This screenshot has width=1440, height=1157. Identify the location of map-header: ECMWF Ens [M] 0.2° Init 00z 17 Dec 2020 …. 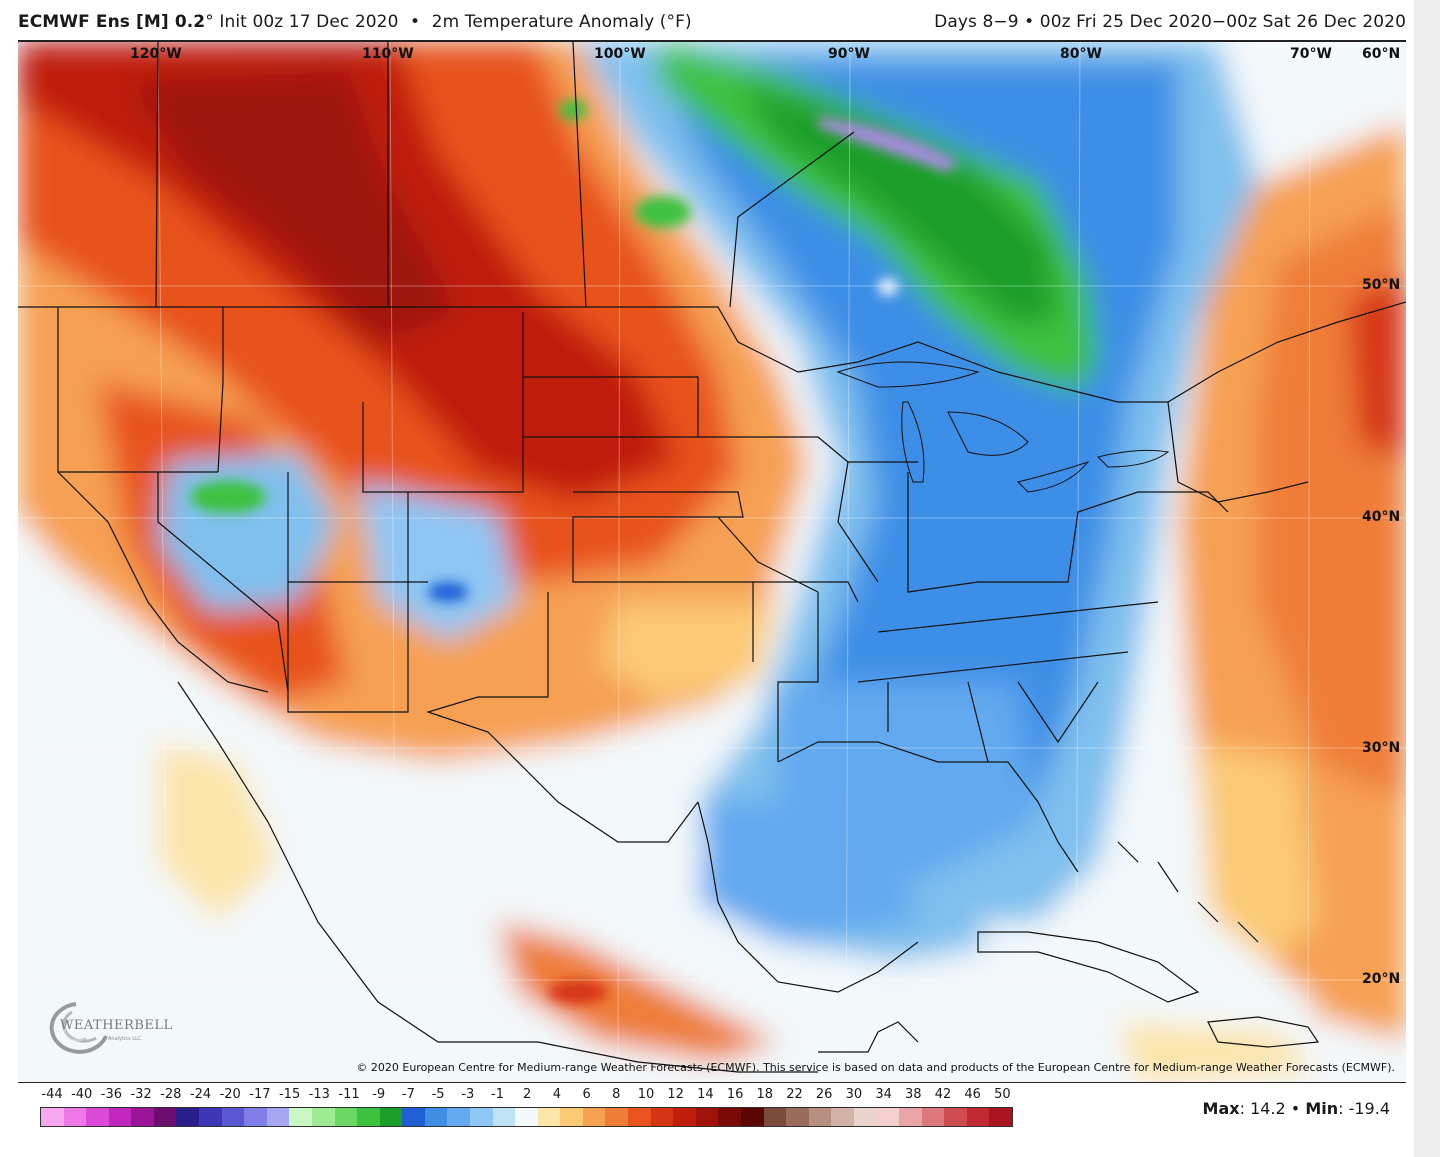
(712, 22).